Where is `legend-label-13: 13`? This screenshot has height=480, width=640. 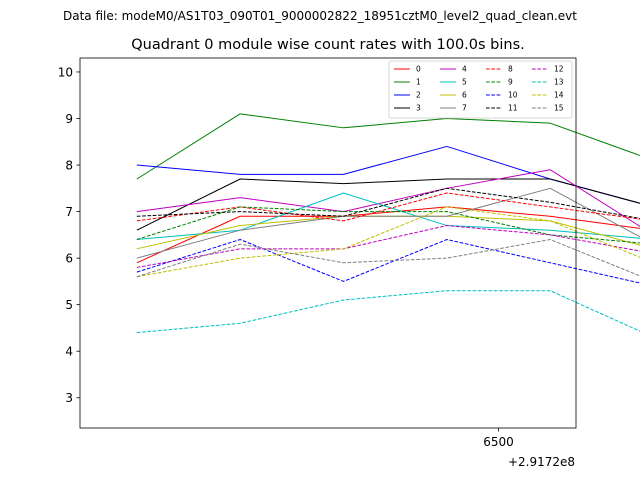
legend-label-13: 13 is located at coordinates (559, 82).